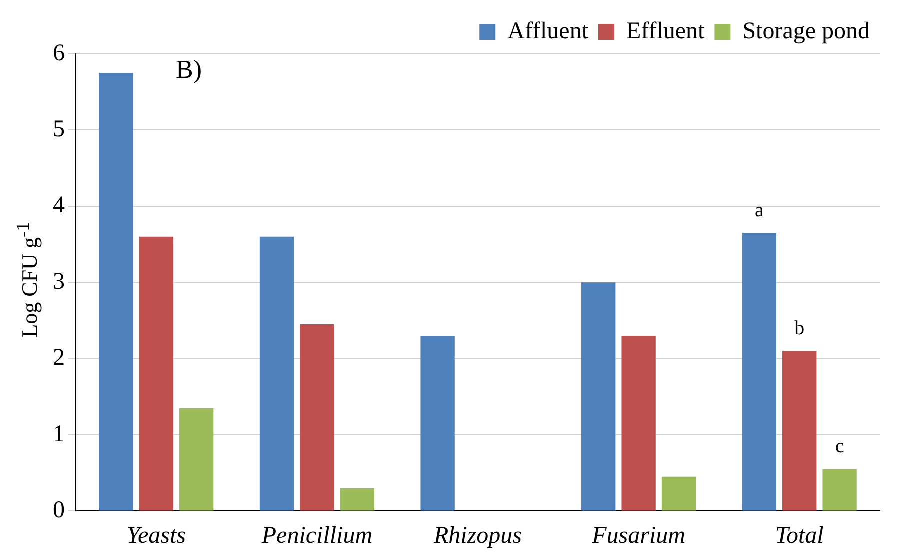 The height and width of the screenshot is (559, 902). I want to click on y-tick-label: 0, so click(59, 510).